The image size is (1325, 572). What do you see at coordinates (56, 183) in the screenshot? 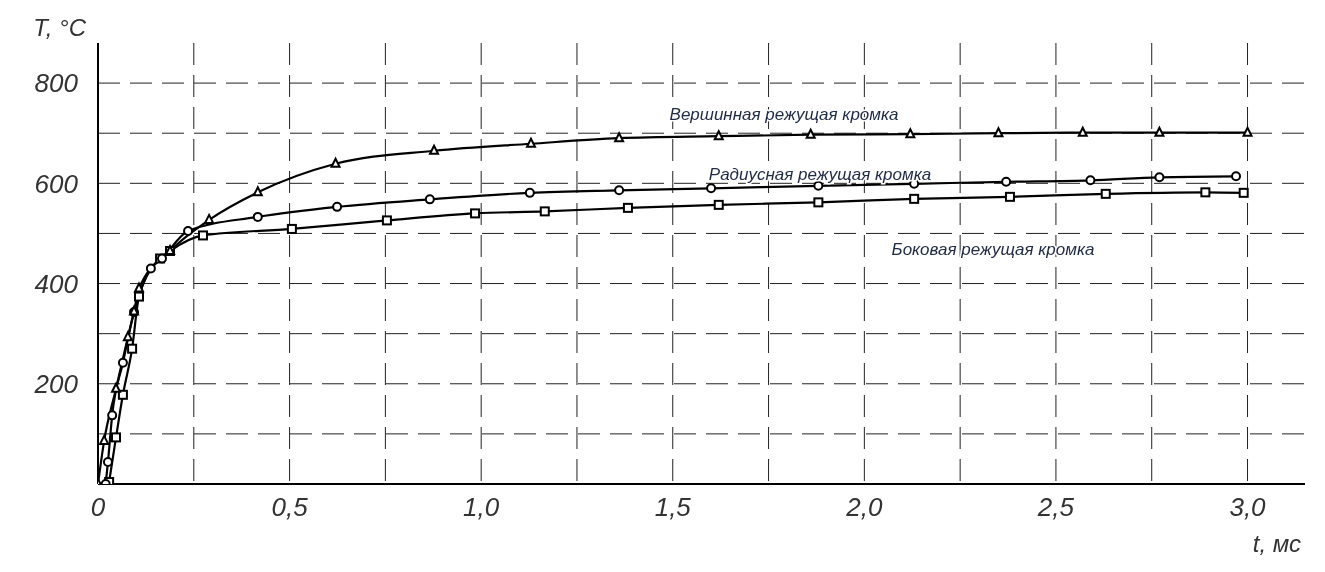
I see `y-tick-label: 600` at bounding box center [56, 183].